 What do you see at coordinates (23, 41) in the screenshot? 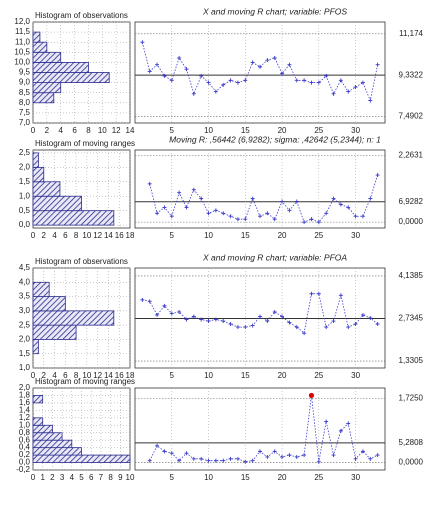
I see `y-tick-label: 11,0` at bounding box center [23, 41].